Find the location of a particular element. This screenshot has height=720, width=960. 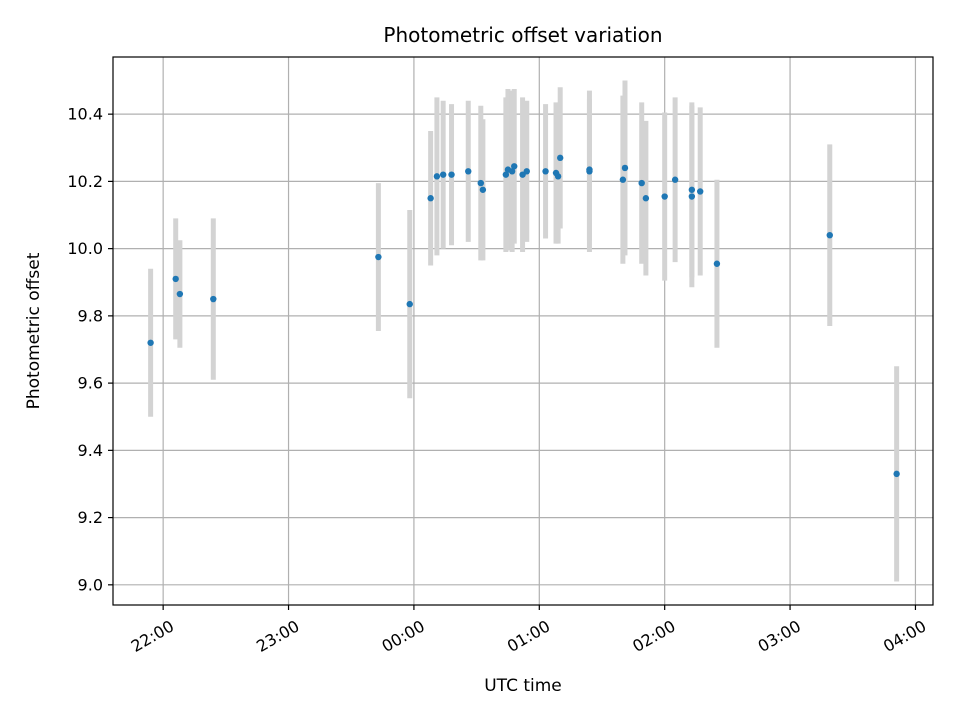

y-tick-label: 10.4 is located at coordinates (85, 114).